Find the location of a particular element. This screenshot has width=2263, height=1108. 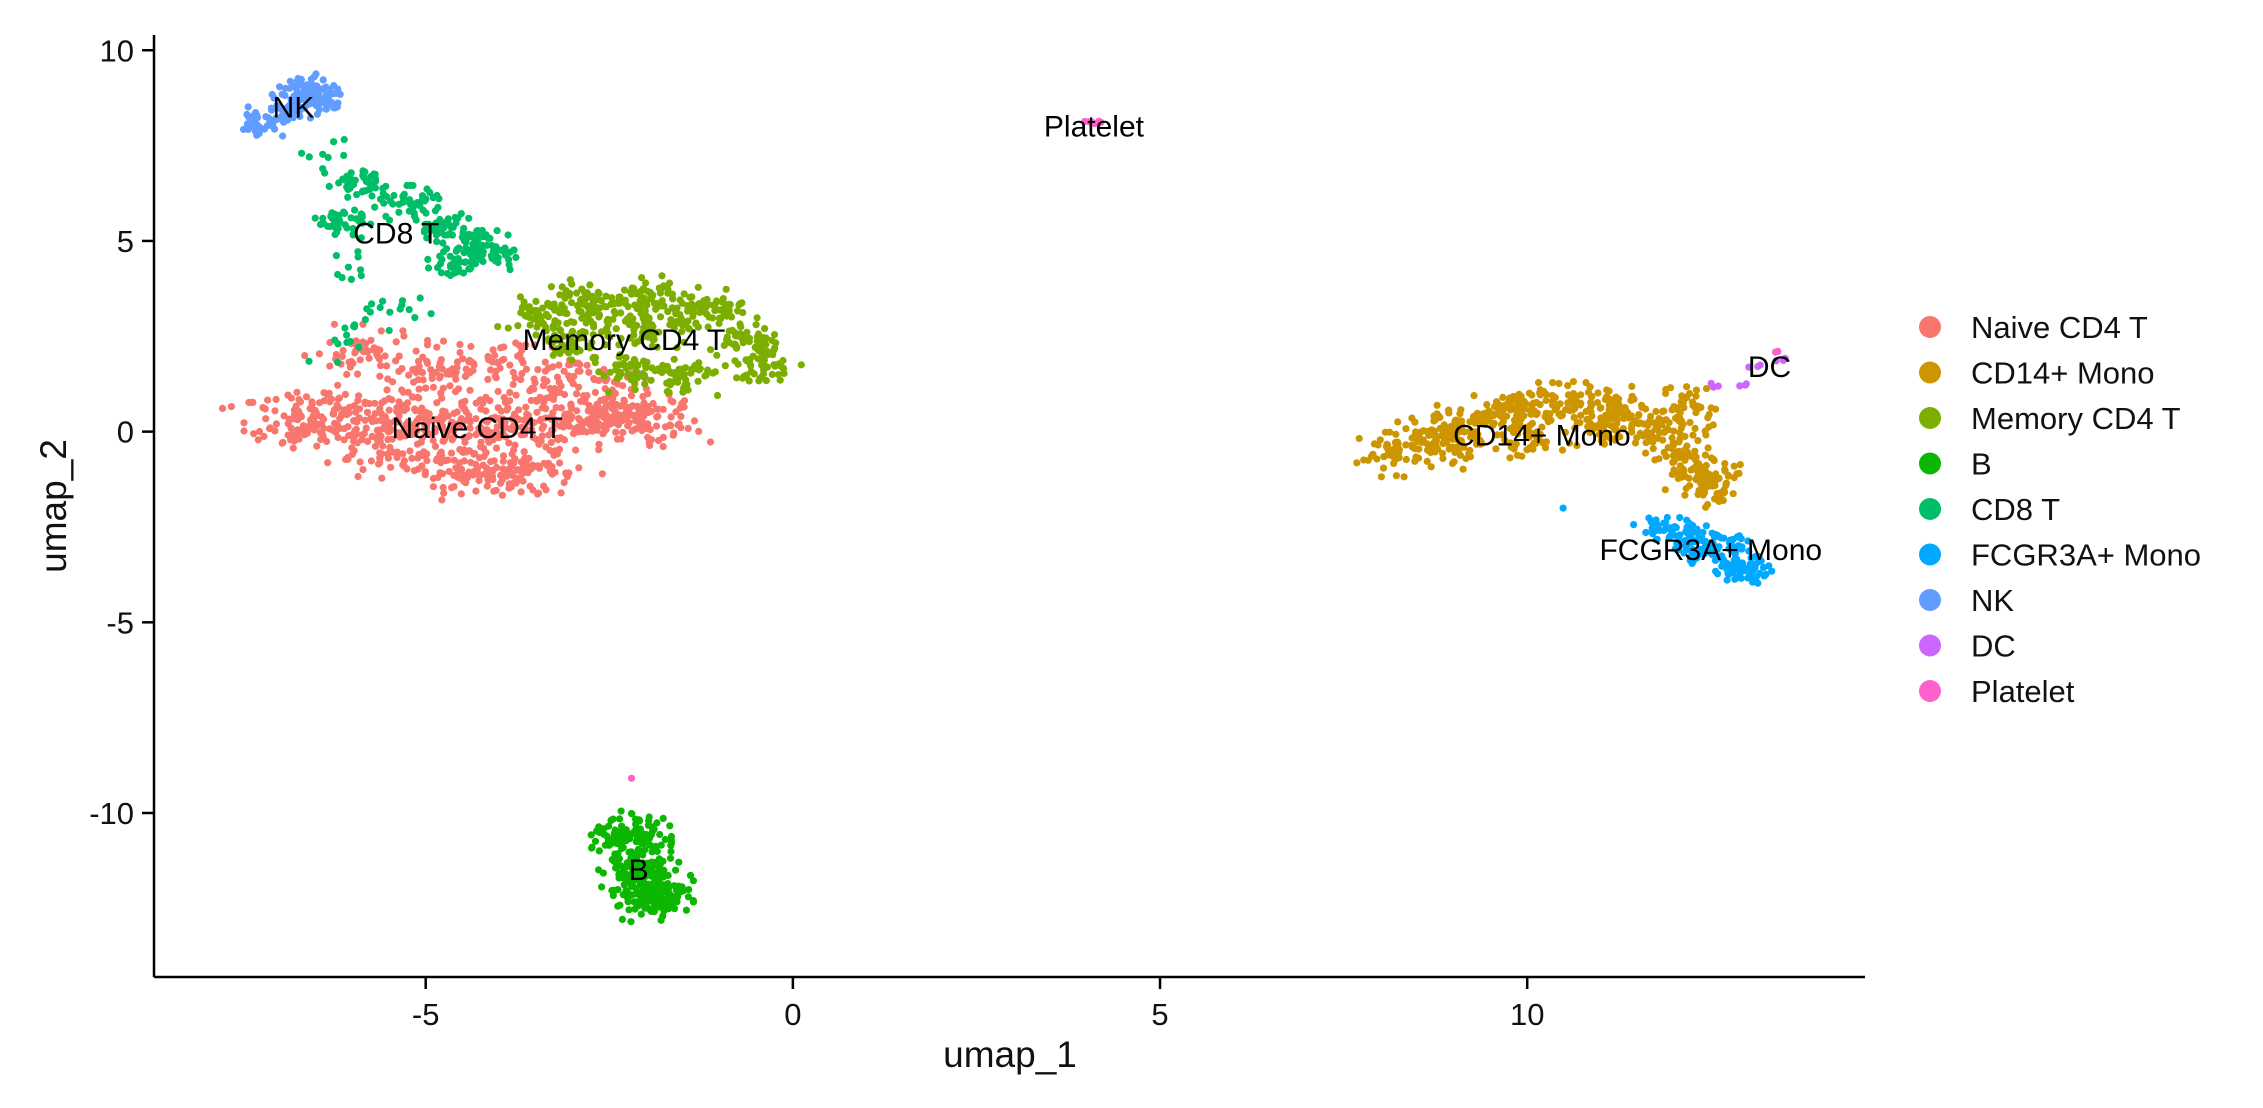

series-fcgr3a-mono is located at coordinates (1667, 545).